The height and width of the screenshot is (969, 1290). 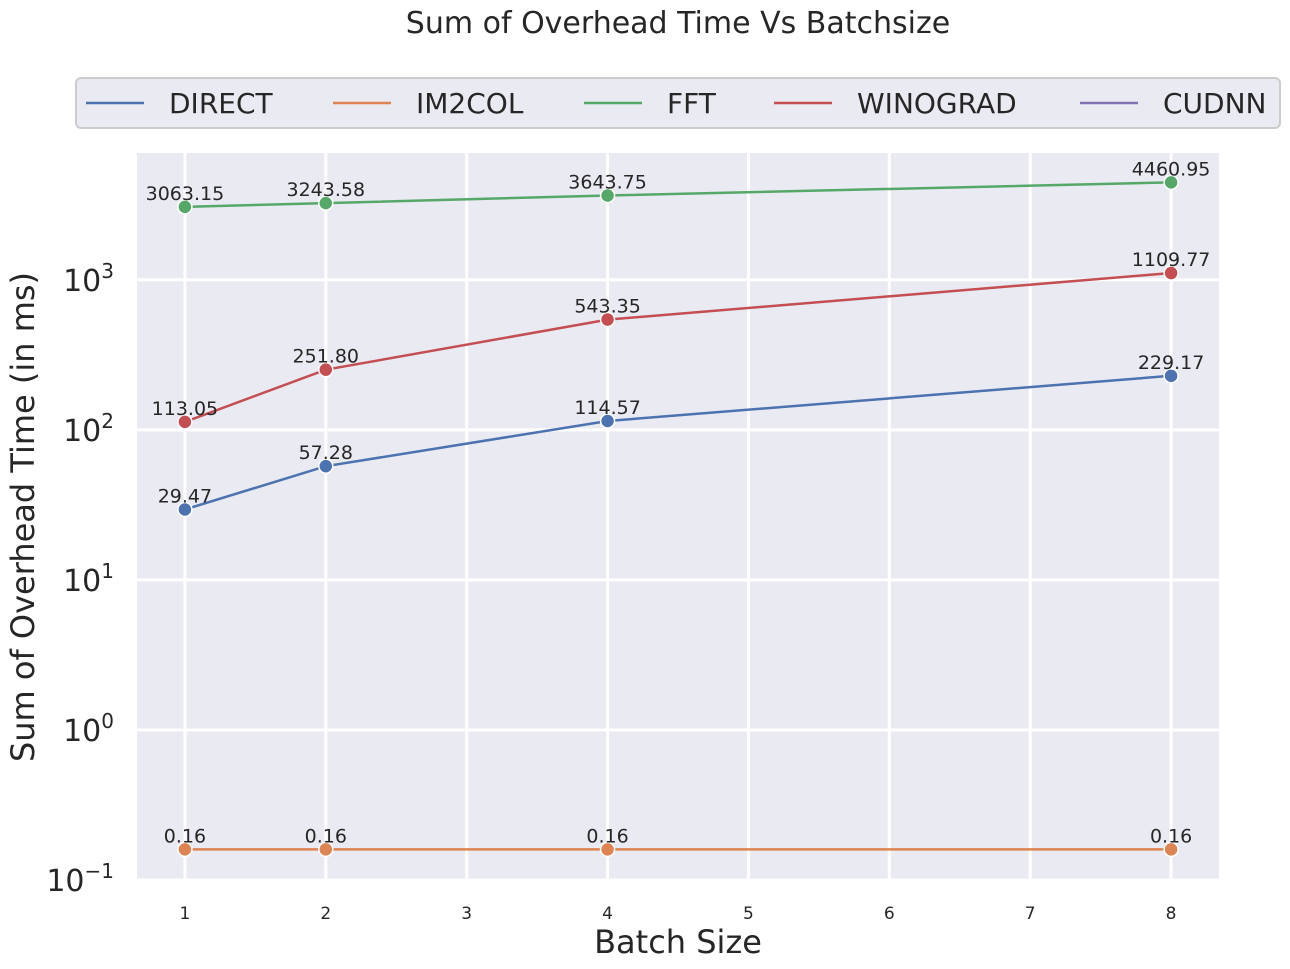 I want to click on data-label-direct: 29.47, so click(x=185, y=496).